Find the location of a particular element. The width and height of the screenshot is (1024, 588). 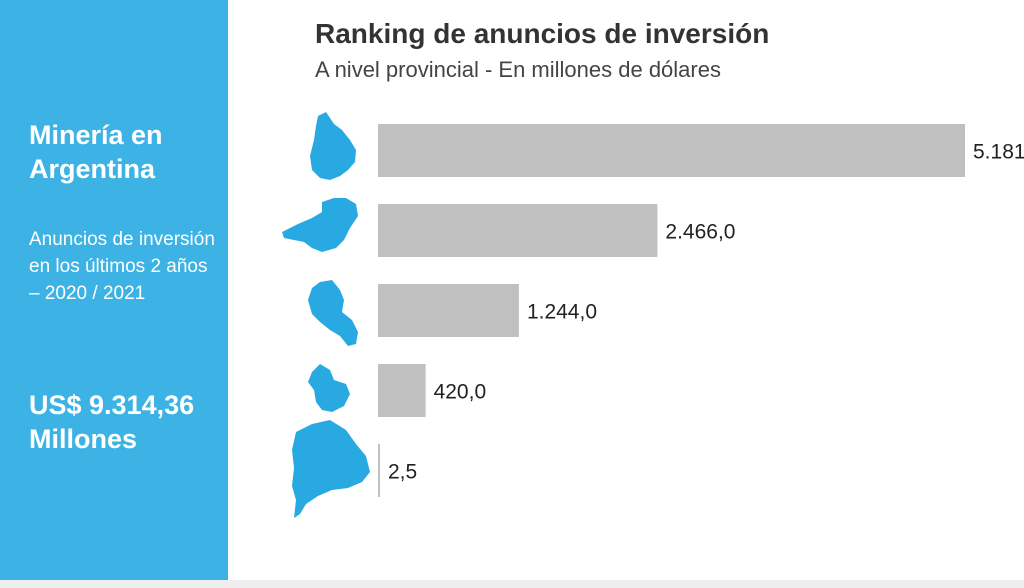

chart-title: Ranking de anuncios de inversión is located at coordinates (542, 33).